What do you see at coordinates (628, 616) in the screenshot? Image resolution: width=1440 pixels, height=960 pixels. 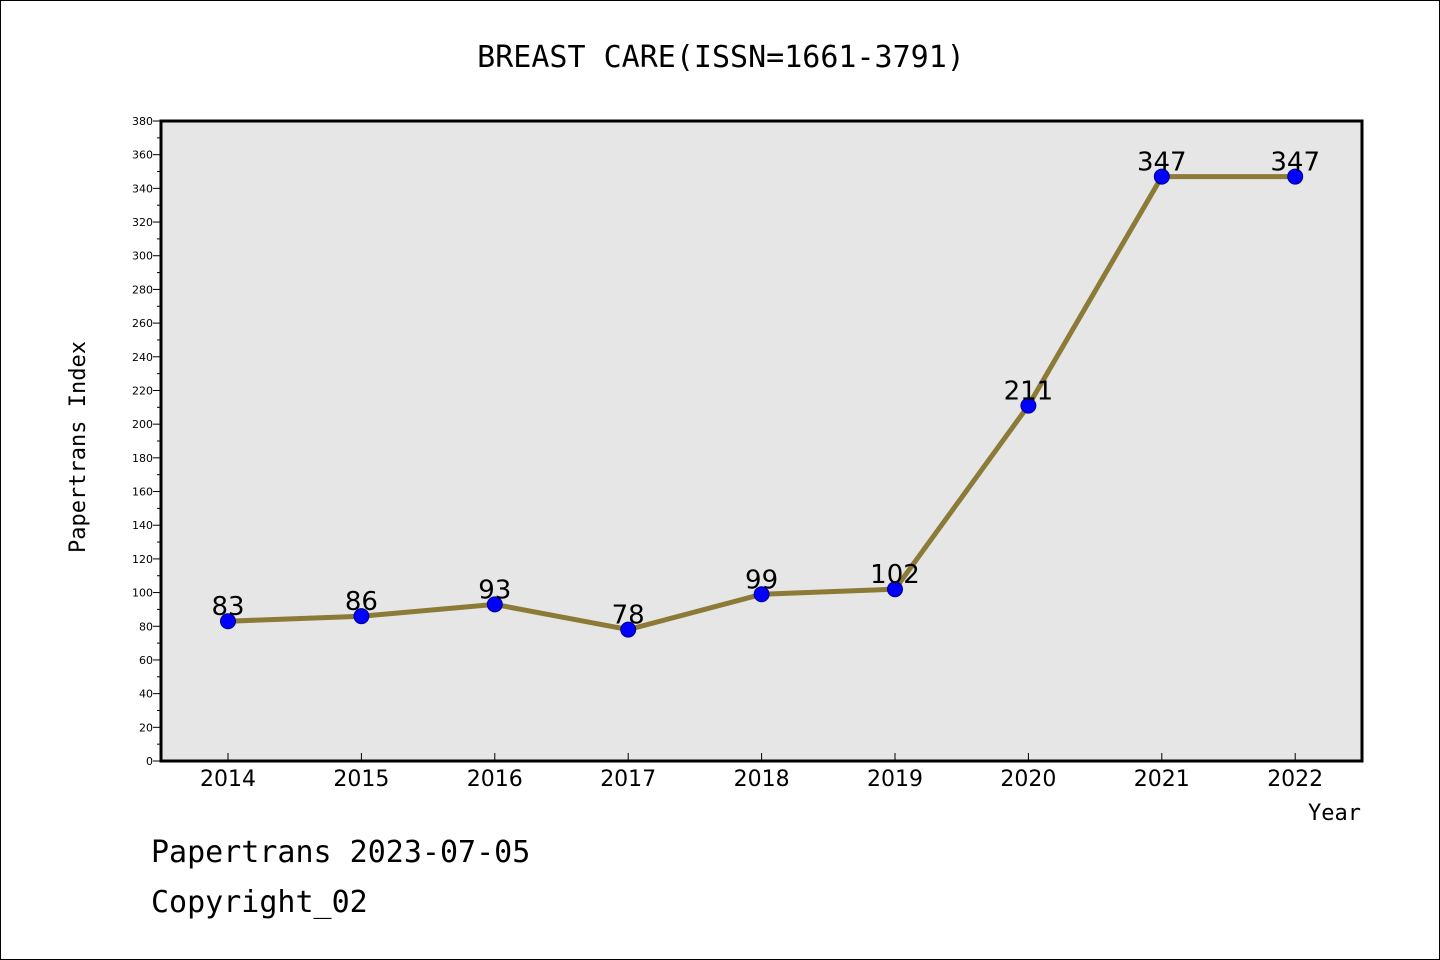 I see `data-label: 78` at bounding box center [628, 616].